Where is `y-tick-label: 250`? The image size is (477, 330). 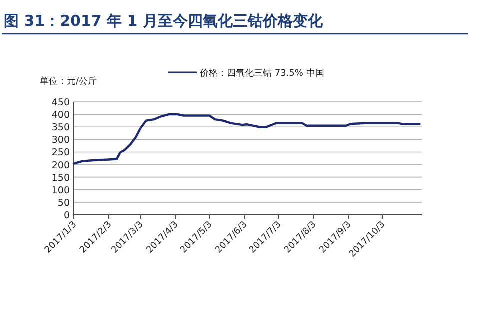
y-tick-label: 250 is located at coordinates (61, 153).